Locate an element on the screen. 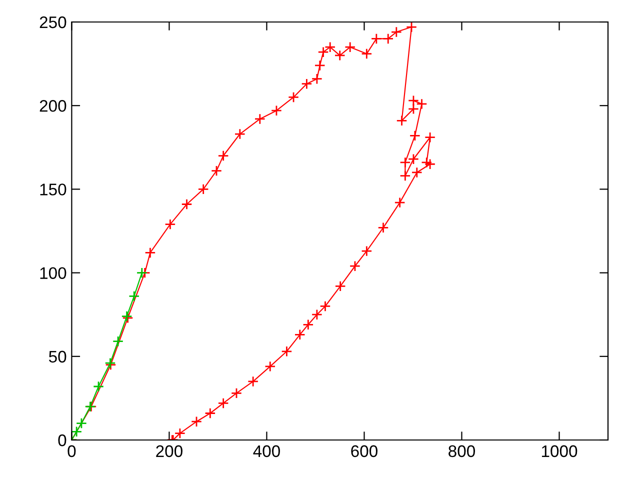  y-tick-label: 250 is located at coordinates (53, 22).